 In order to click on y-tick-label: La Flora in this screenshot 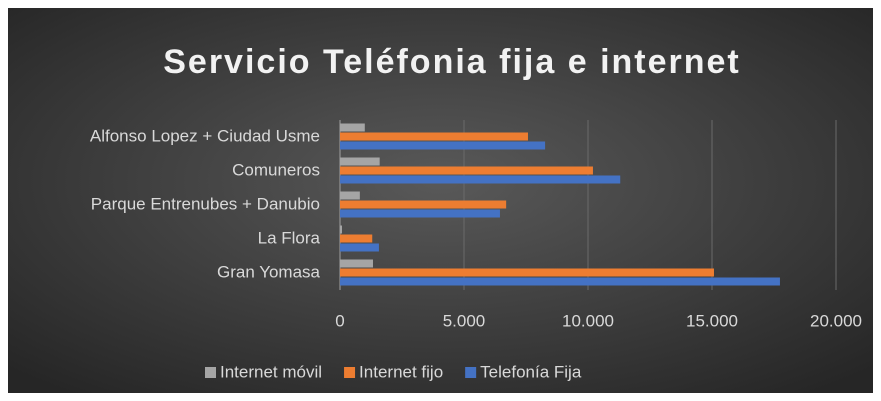, I will do `click(289, 237)`.